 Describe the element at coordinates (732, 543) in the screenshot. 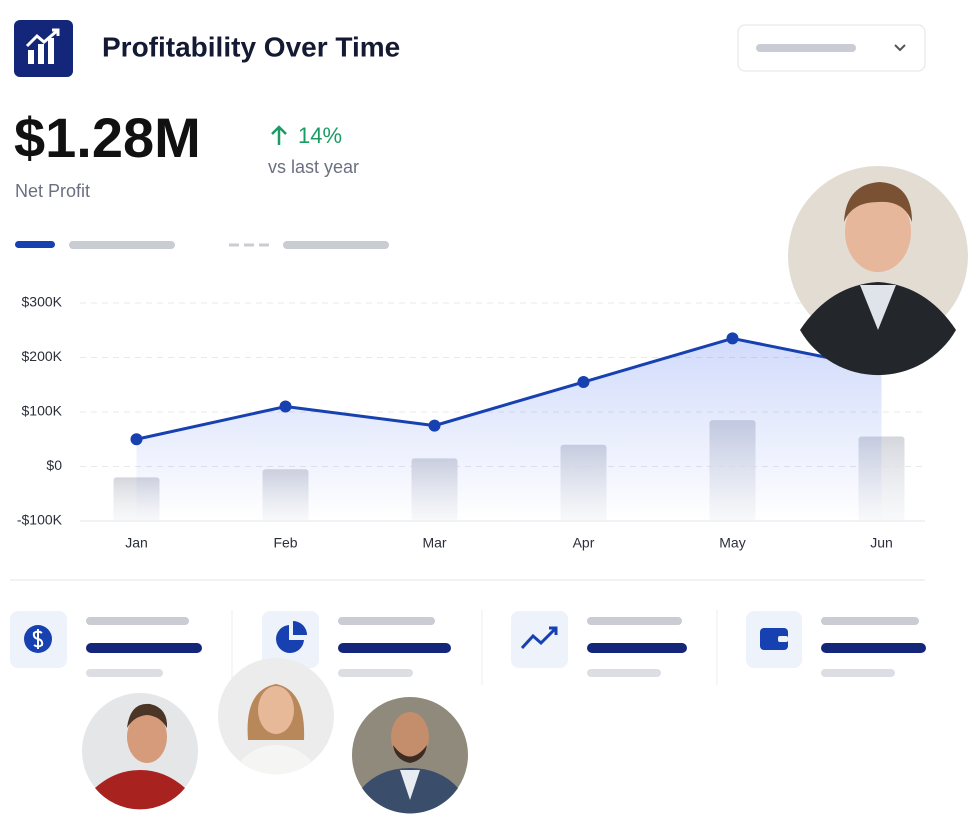

I see `x-tick-label: May` at that location.